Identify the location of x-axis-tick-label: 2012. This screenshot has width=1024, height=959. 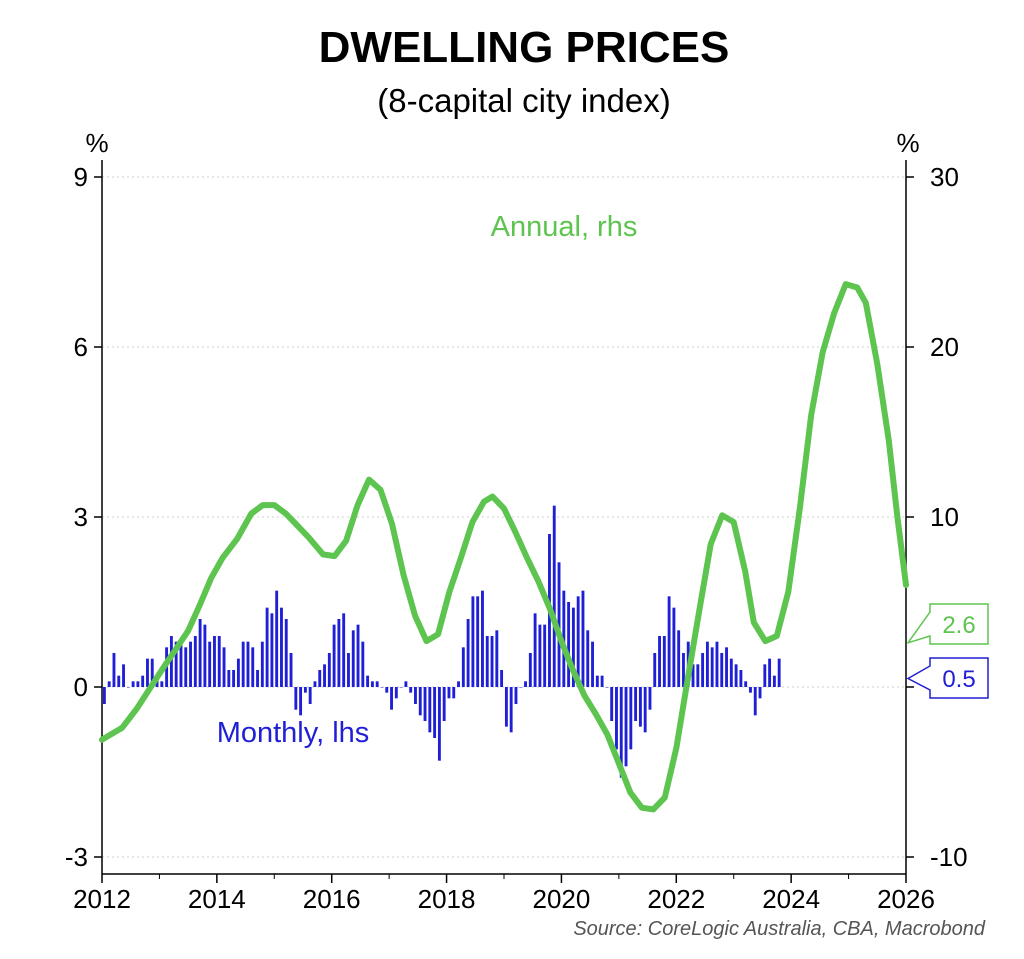
(102, 899).